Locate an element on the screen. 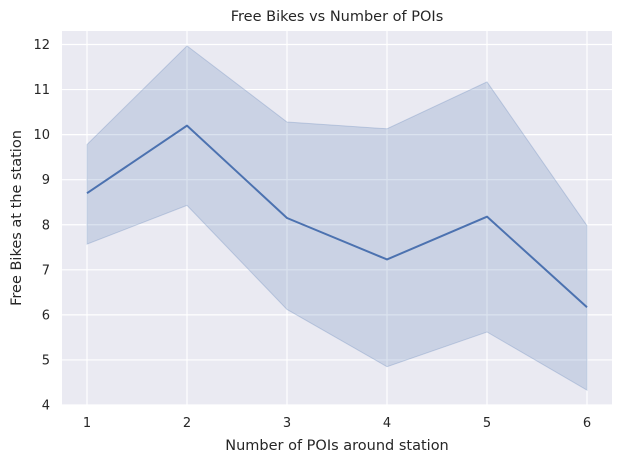  x-tick-labels: 1 2 3 4 5 6 is located at coordinates (337, 423).